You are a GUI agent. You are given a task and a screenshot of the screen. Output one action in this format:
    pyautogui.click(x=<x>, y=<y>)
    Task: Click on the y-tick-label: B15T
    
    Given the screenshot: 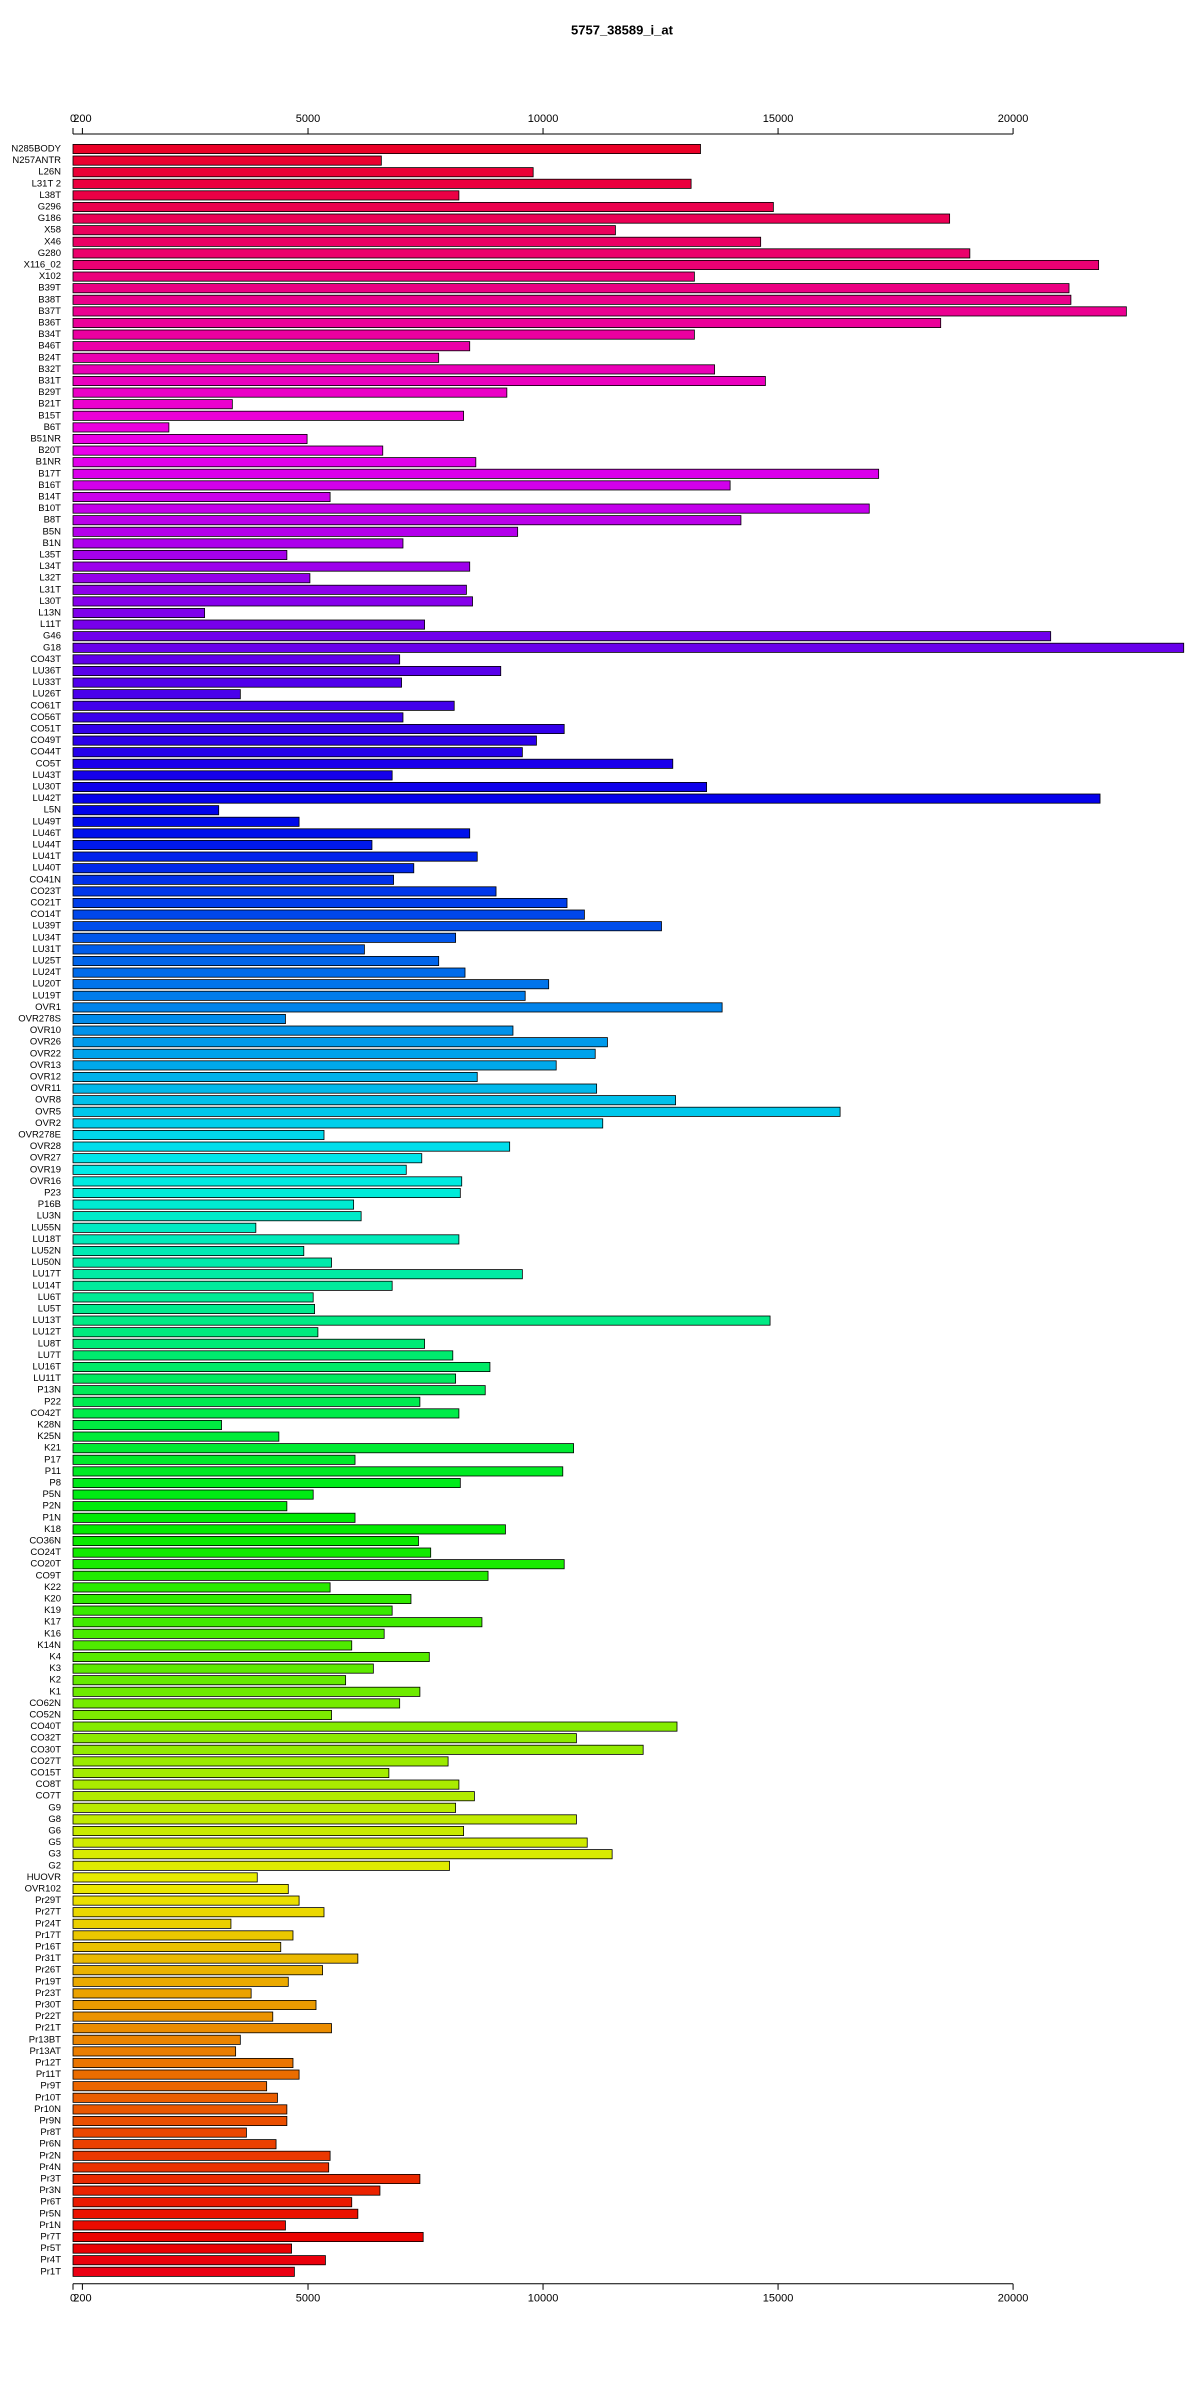 What is the action you would take?
    pyautogui.click(x=49, y=415)
    